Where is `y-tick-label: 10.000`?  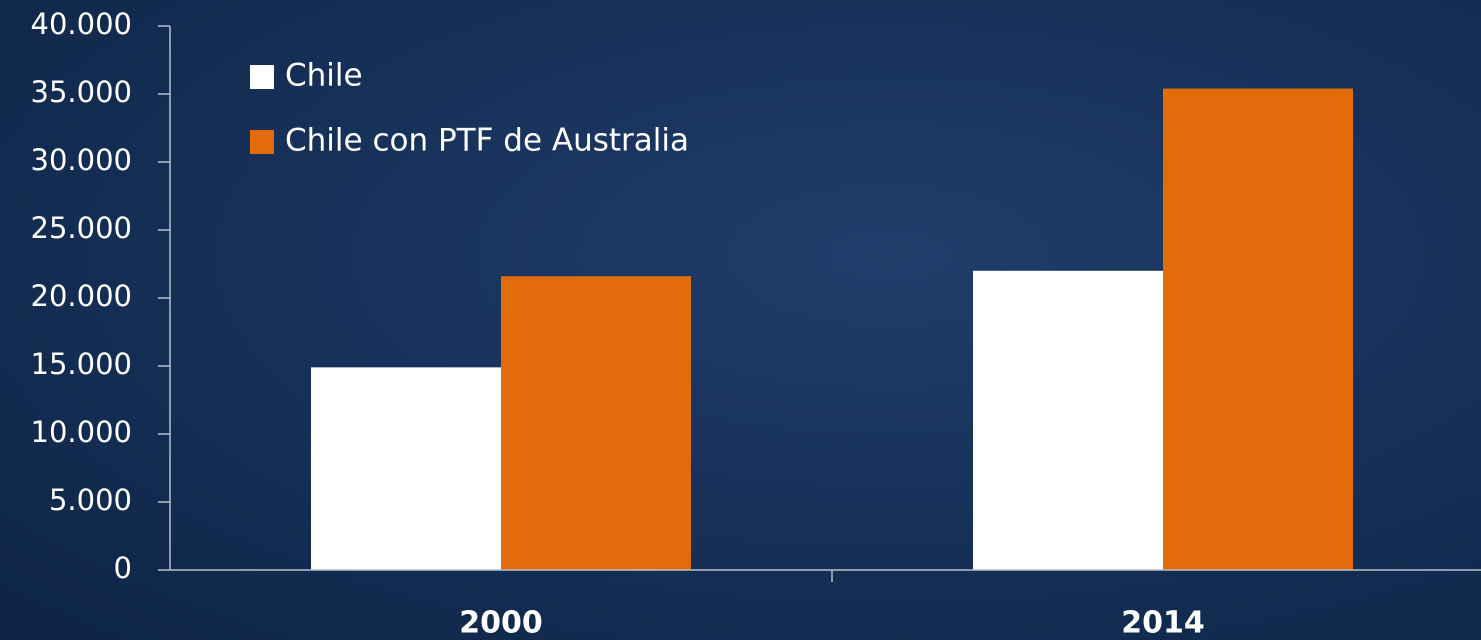 y-tick-label: 10.000 is located at coordinates (81, 432).